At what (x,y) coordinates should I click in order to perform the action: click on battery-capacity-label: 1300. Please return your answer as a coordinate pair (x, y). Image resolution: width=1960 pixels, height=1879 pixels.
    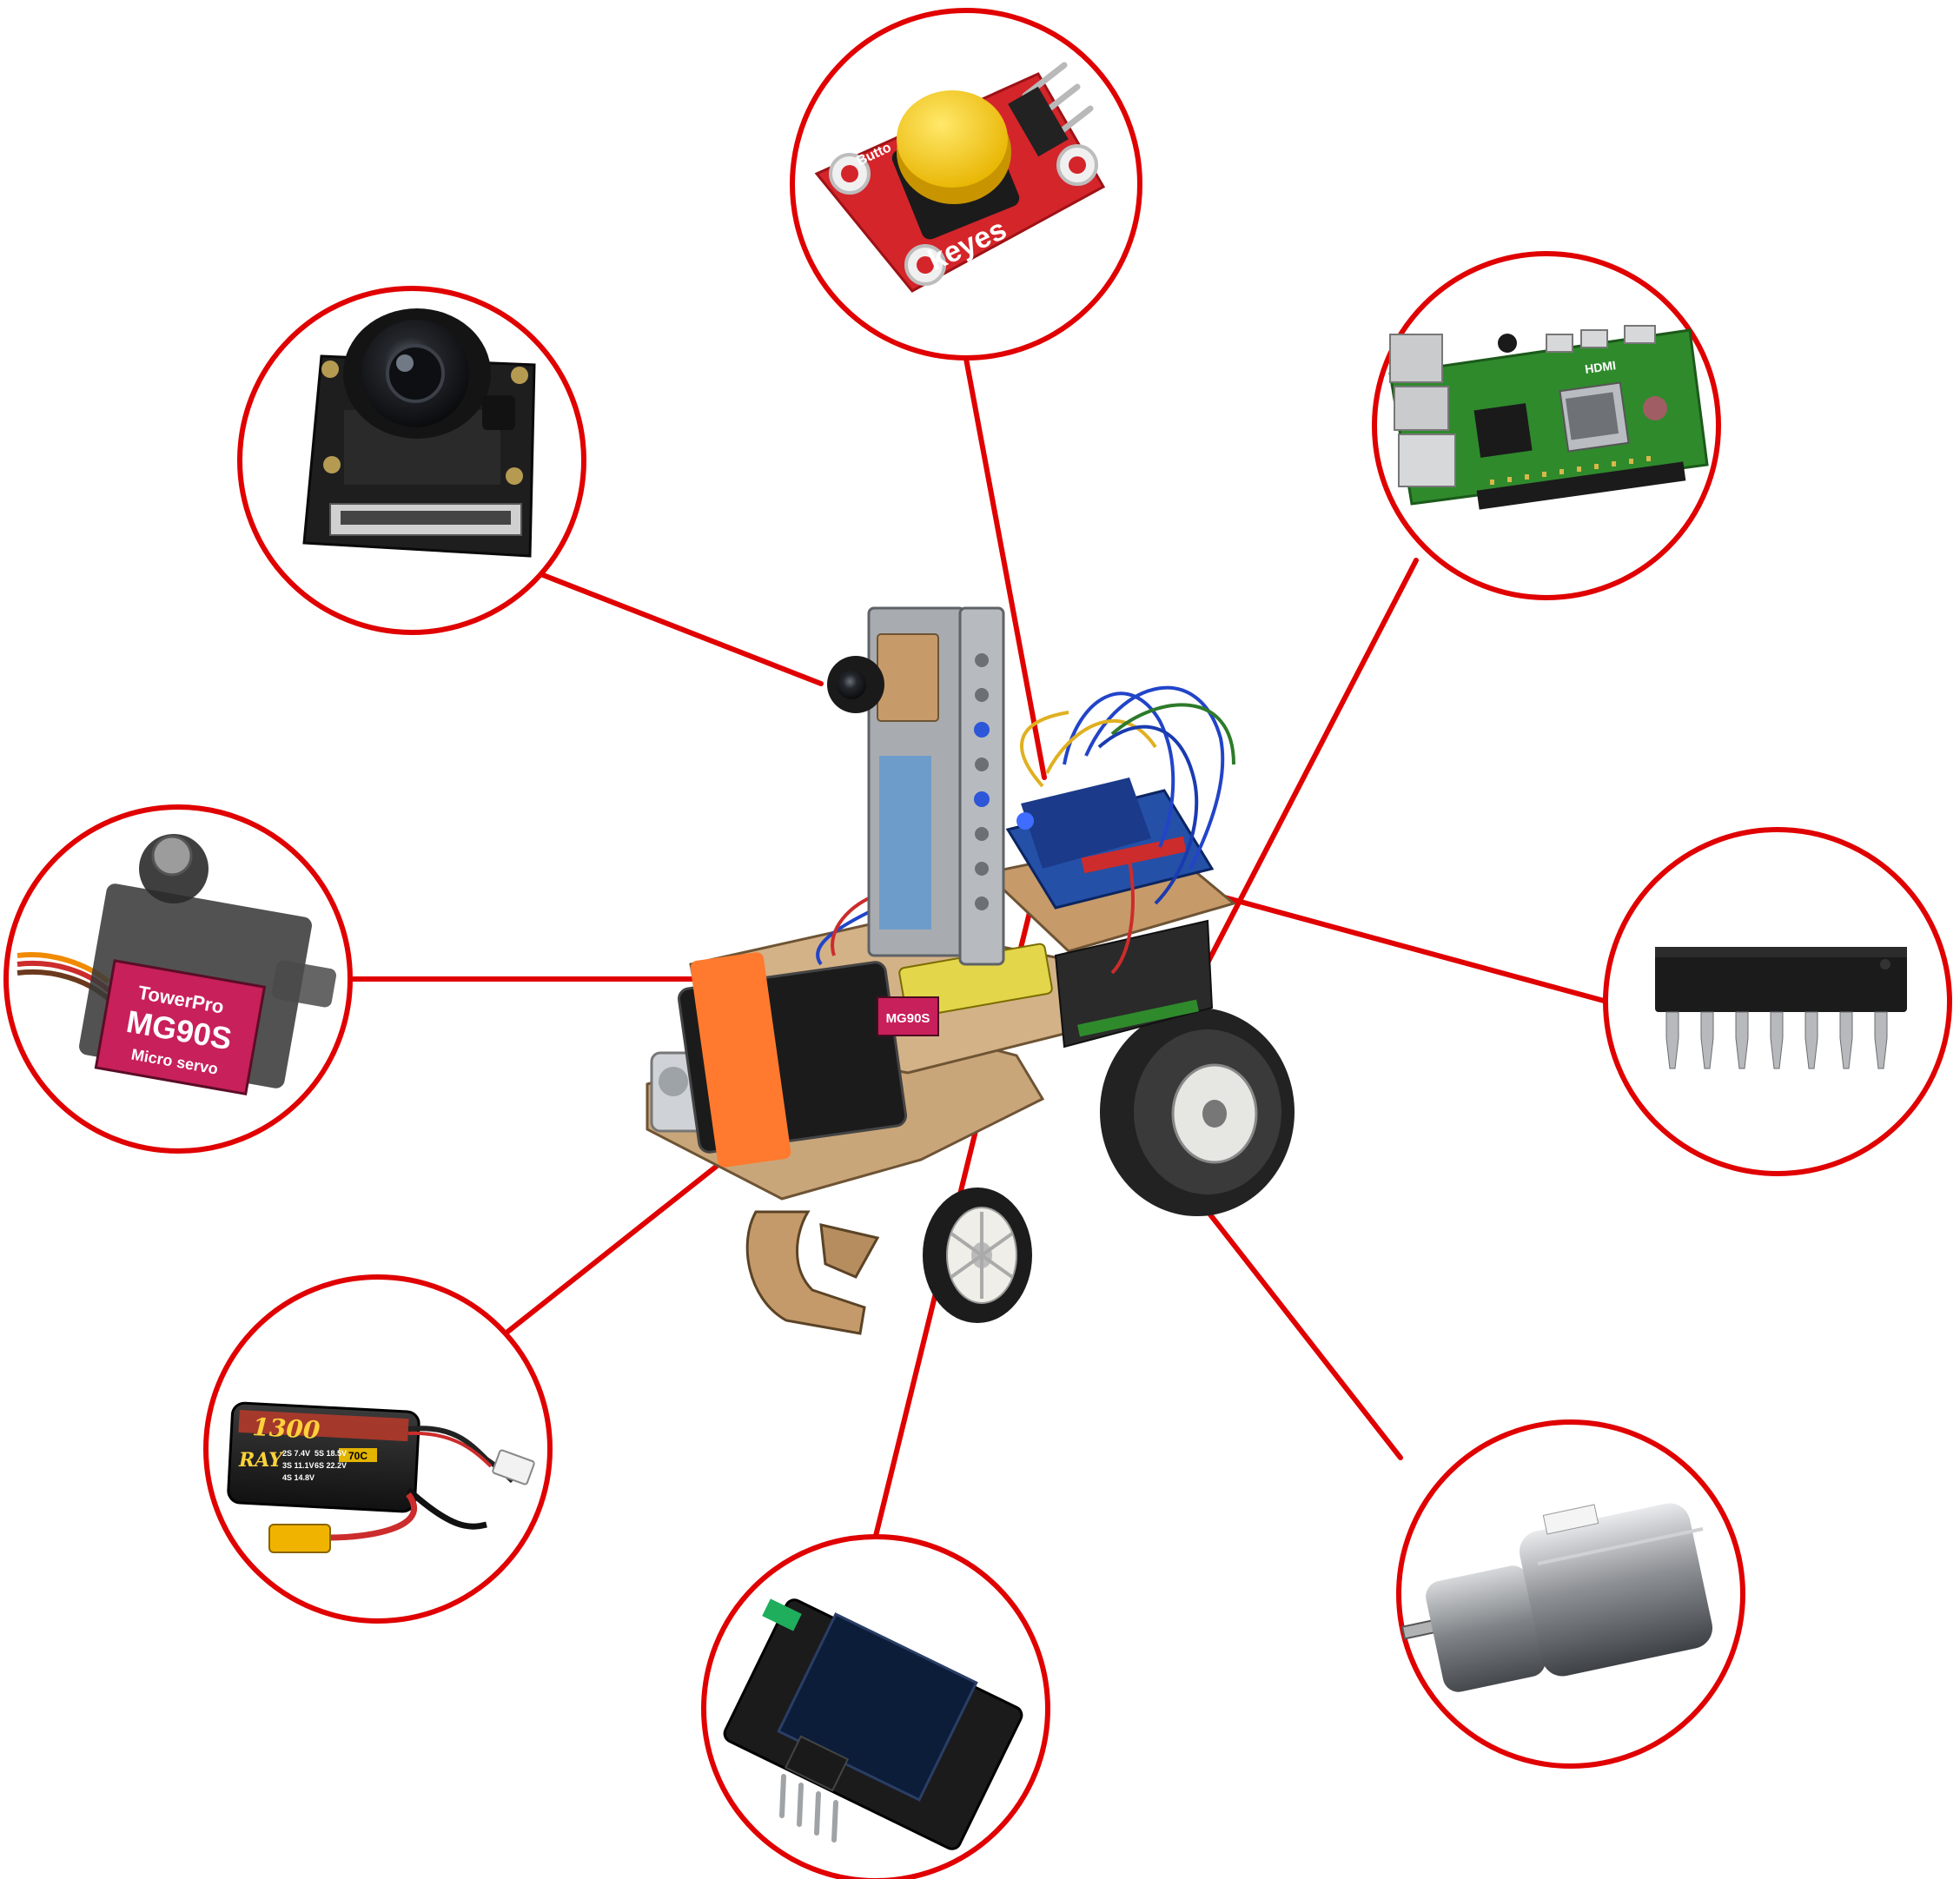
    Looking at the image, I should click on (286, 1429).